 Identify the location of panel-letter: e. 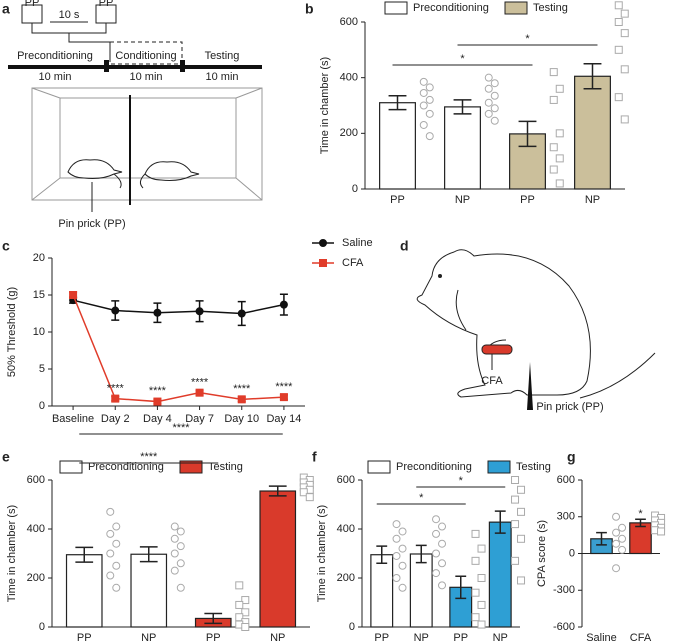
(6, 457).